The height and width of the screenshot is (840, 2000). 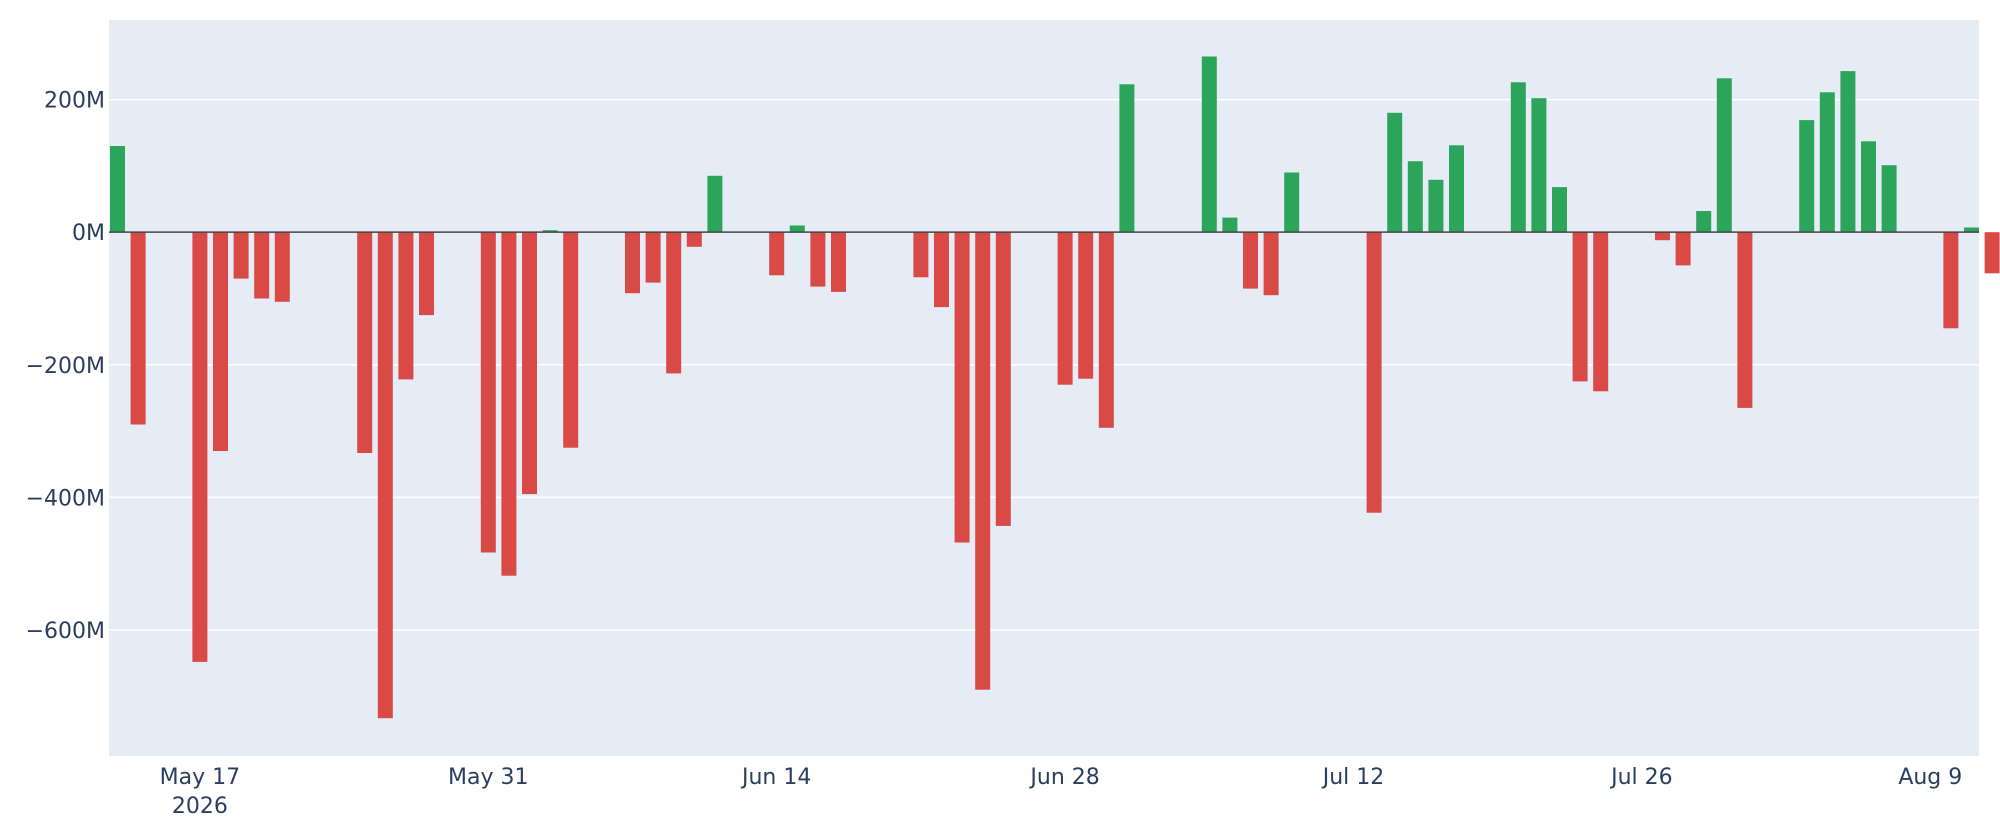 I want to click on x-tick-label: Aug 9, so click(x=1930, y=777).